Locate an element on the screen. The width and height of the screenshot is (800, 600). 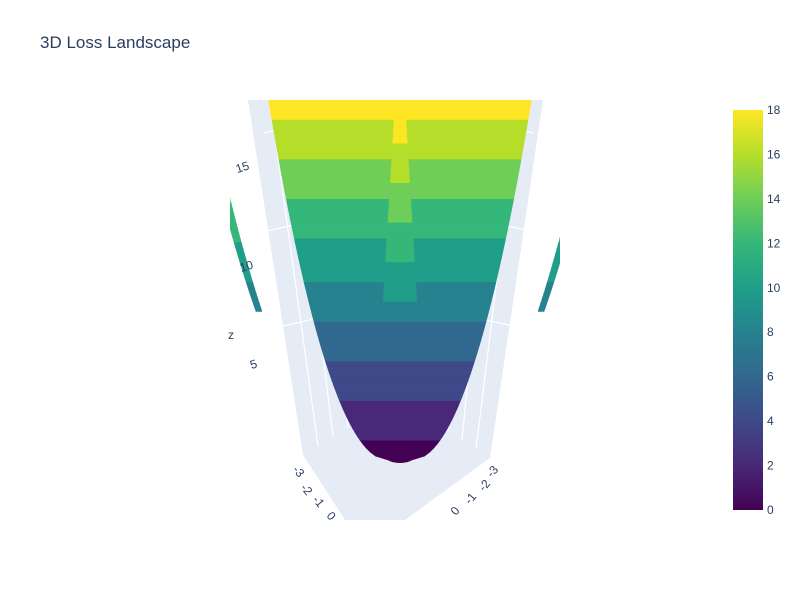
x-tick-label: -3 is located at coordinates (299, 471).